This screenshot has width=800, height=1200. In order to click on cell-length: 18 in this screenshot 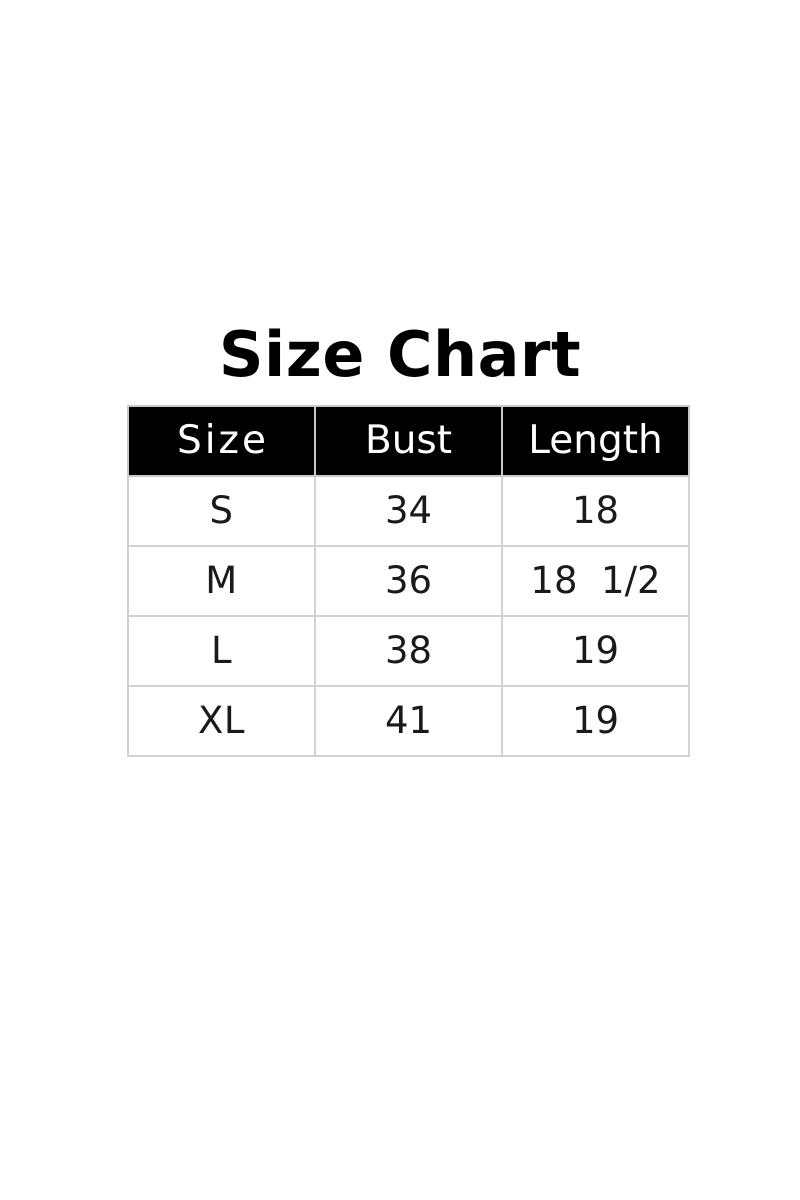, I will do `click(595, 511)`.